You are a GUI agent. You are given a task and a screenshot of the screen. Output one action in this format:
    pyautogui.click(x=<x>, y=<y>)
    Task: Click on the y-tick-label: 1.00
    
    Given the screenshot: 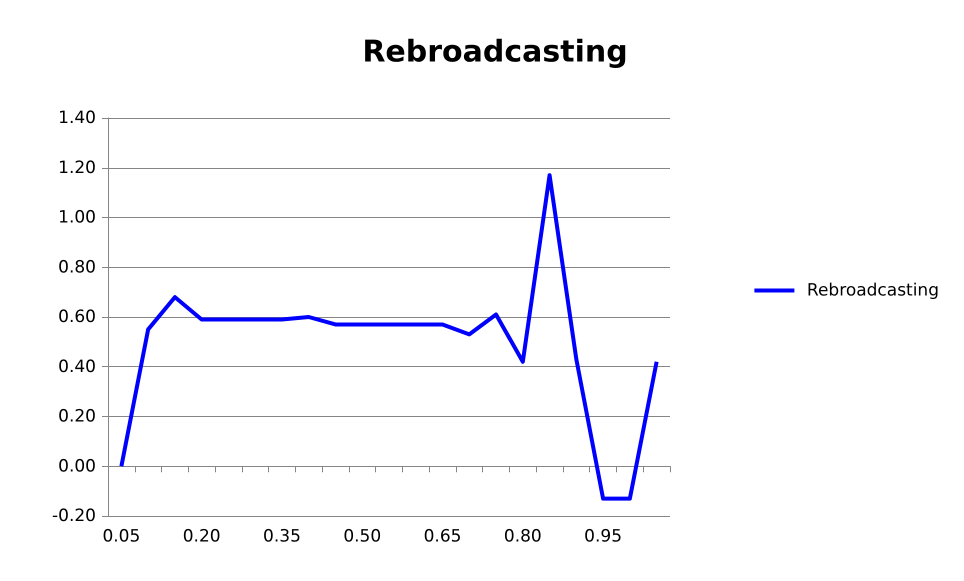 What is the action you would take?
    pyautogui.click(x=77, y=218)
    